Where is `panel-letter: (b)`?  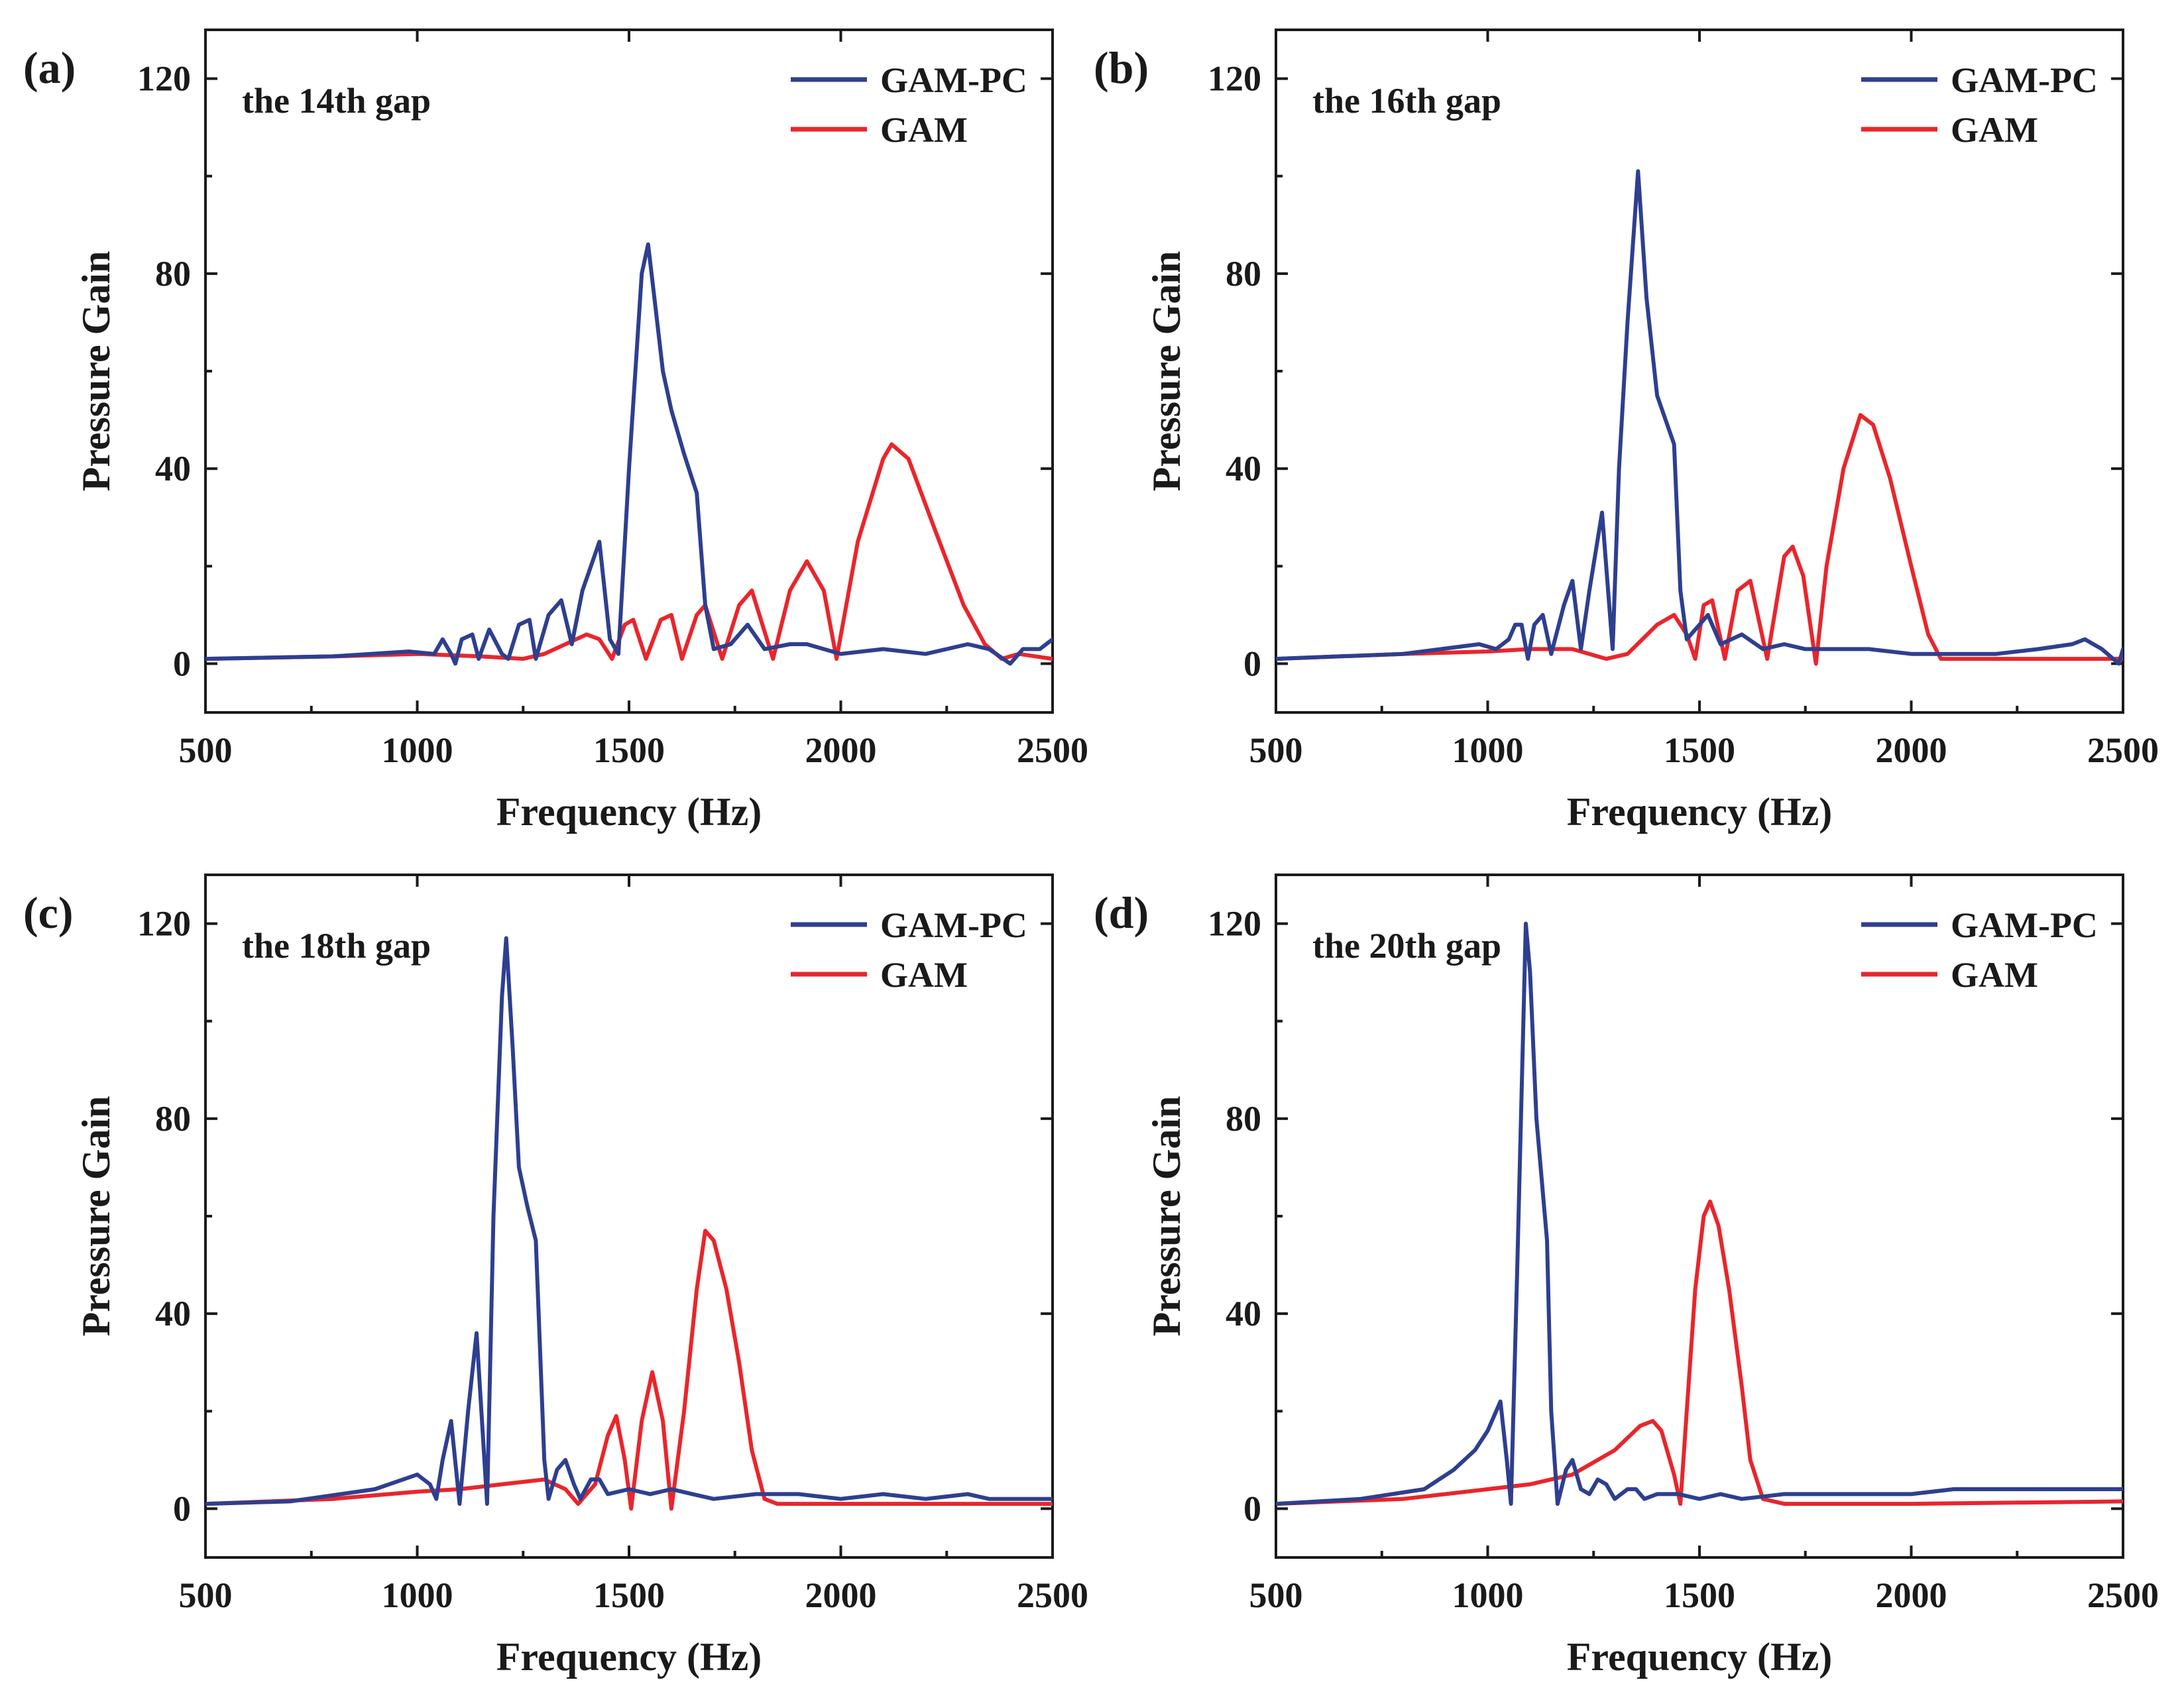
panel-letter: (b) is located at coordinates (1121, 67).